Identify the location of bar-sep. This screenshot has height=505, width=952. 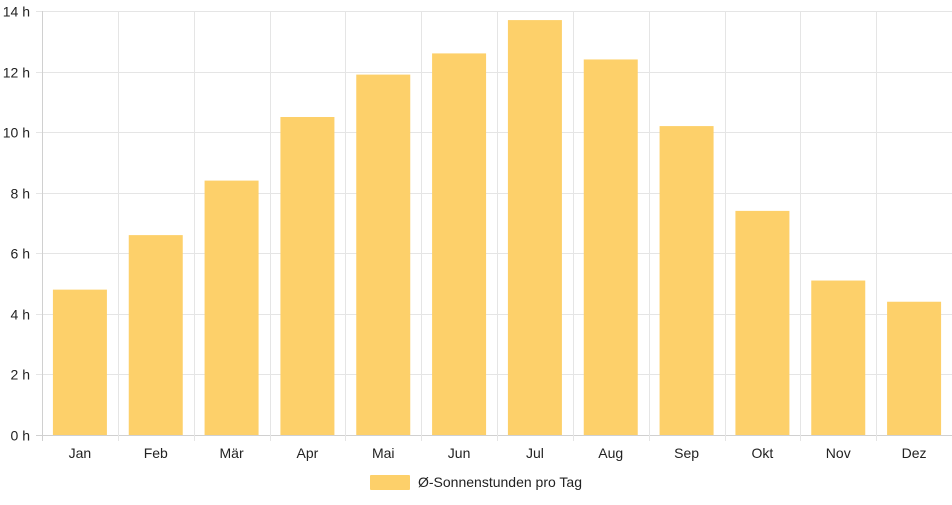
(686, 280).